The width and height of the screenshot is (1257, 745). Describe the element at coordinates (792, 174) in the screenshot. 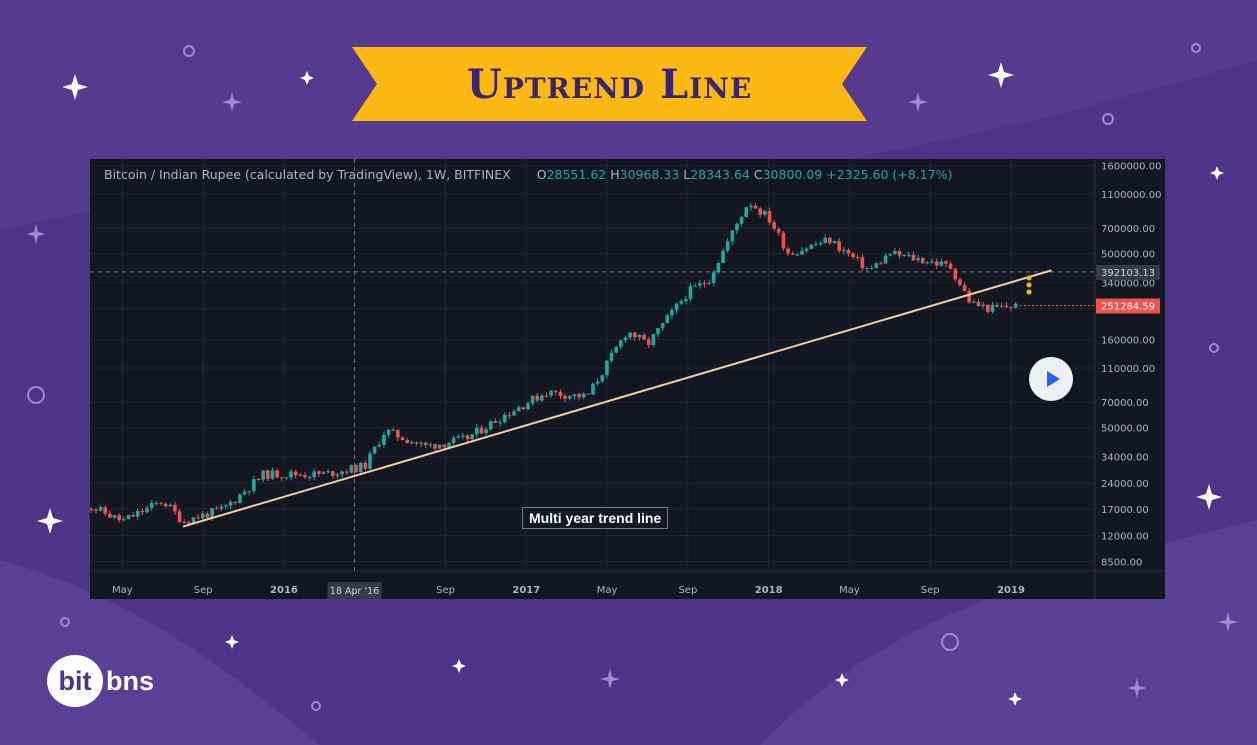

I see `close-value: 30800.09` at that location.